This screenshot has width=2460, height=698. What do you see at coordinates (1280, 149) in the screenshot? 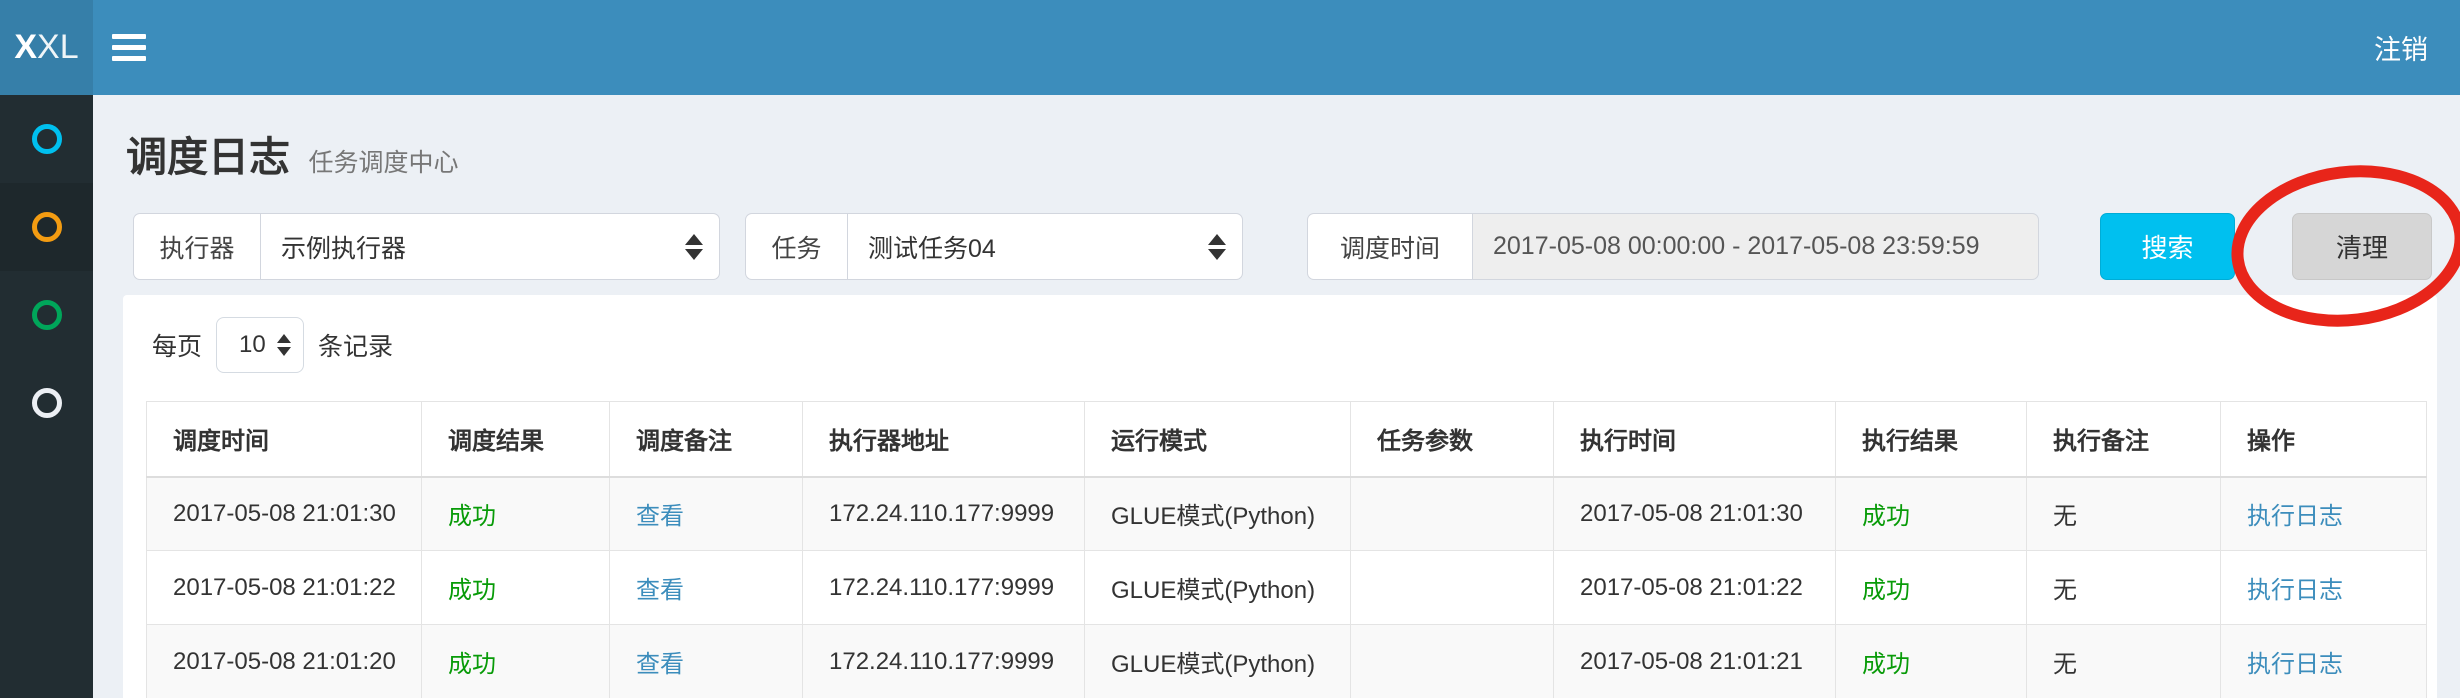
I see `page-header: 调度日志 任务调度中心` at bounding box center [1280, 149].